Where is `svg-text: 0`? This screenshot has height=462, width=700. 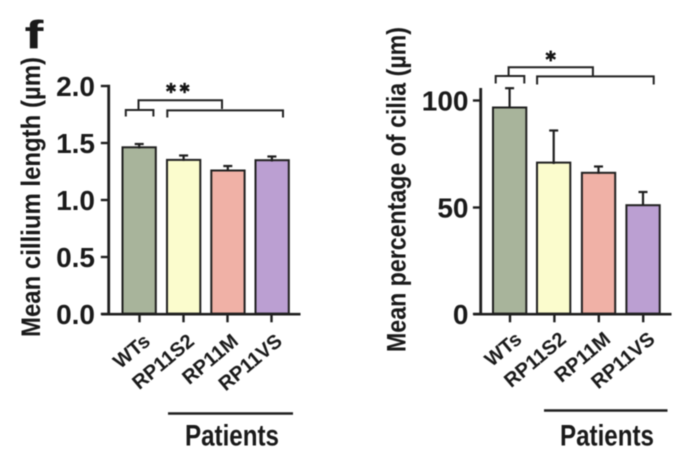
svg-text: 0 is located at coordinates (461, 314).